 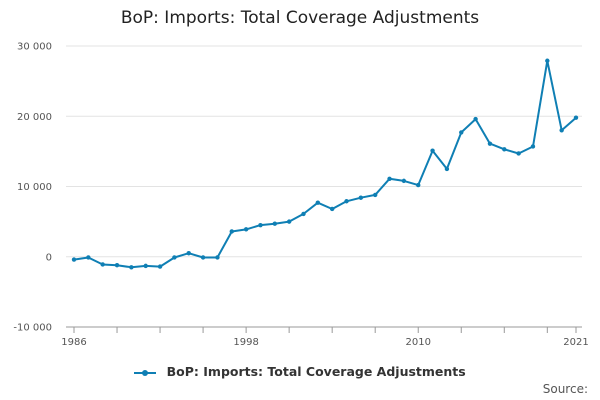 I want to click on x-tick-label: 1998, so click(x=245, y=342).